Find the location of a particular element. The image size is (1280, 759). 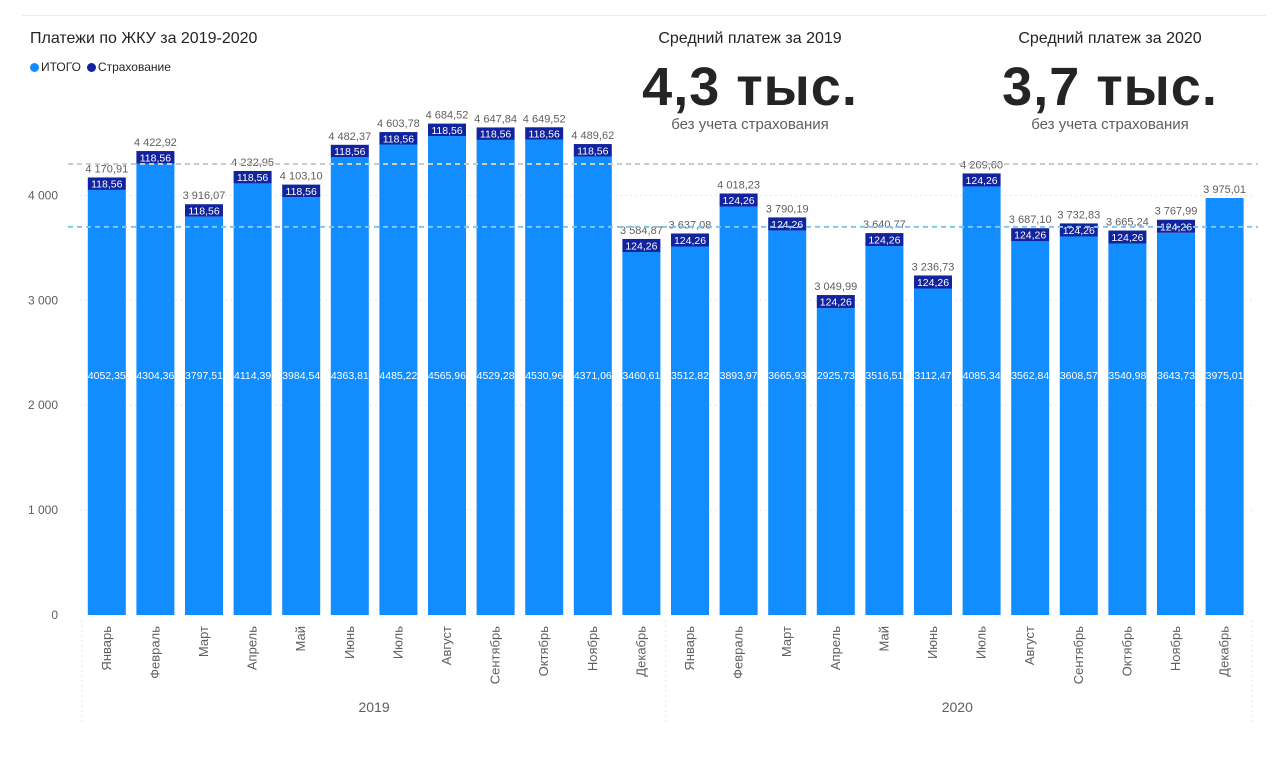

x-month-label: Октябрь is located at coordinates (543, 651).